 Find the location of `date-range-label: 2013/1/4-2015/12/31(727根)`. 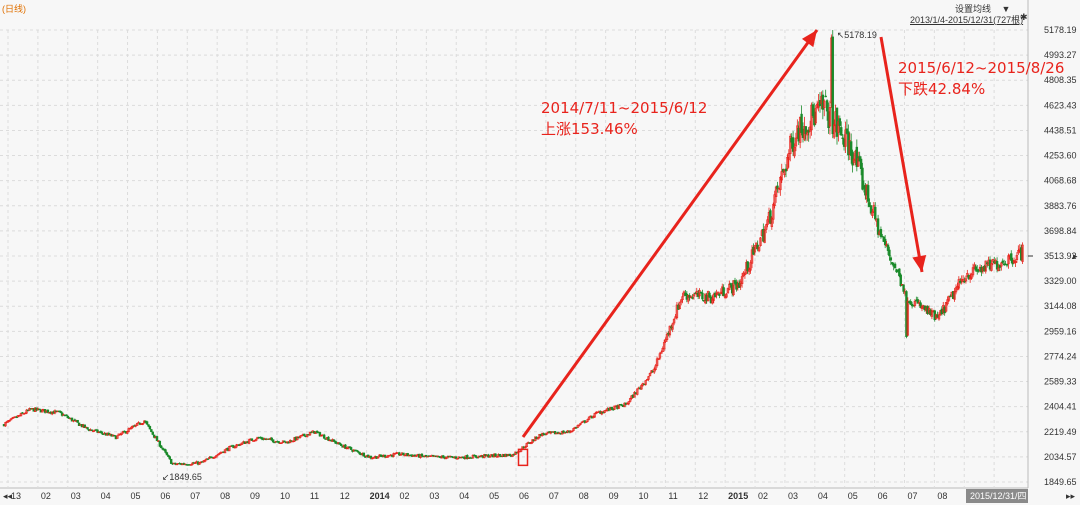

date-range-label: 2013/1/4-2015/12/31(727根) is located at coordinates (967, 20).